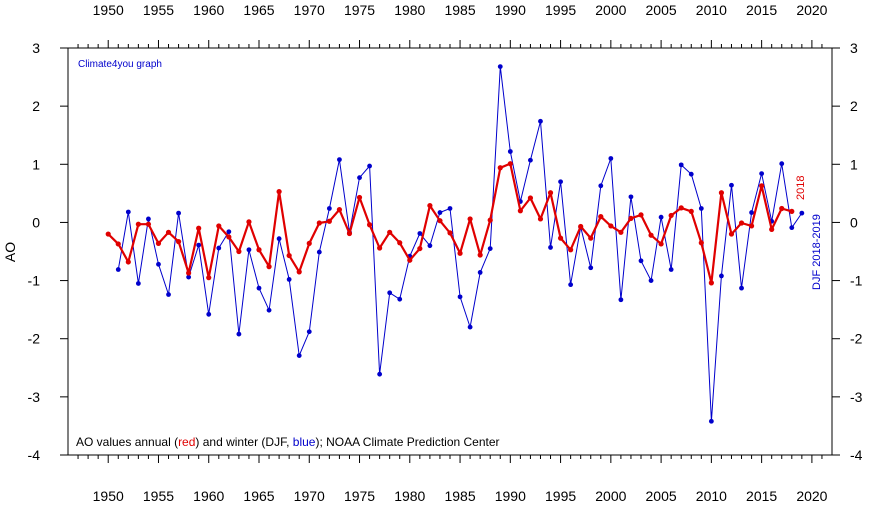 This screenshot has height=506, width=880. I want to click on x-tick-label-top: 1965, so click(258, 10).